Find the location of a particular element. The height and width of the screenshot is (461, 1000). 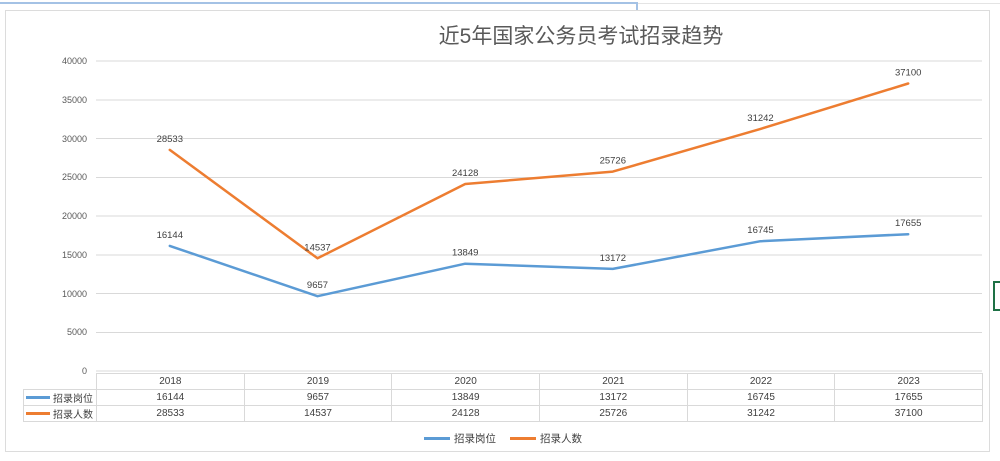

y-axis-tick: 15000 is located at coordinates (74, 254).